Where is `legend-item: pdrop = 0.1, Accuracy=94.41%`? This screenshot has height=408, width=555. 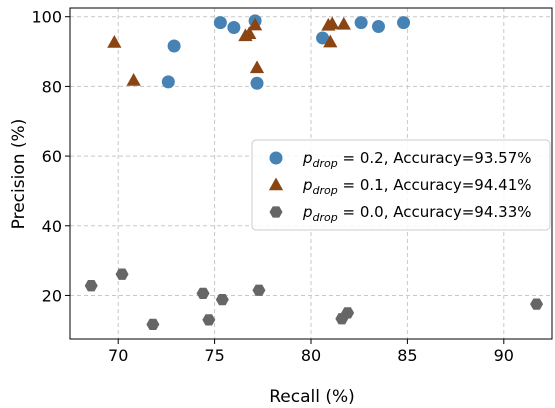
legend-item: pdrop = 0.1, Accuracy=94.41% is located at coordinates (400, 186).